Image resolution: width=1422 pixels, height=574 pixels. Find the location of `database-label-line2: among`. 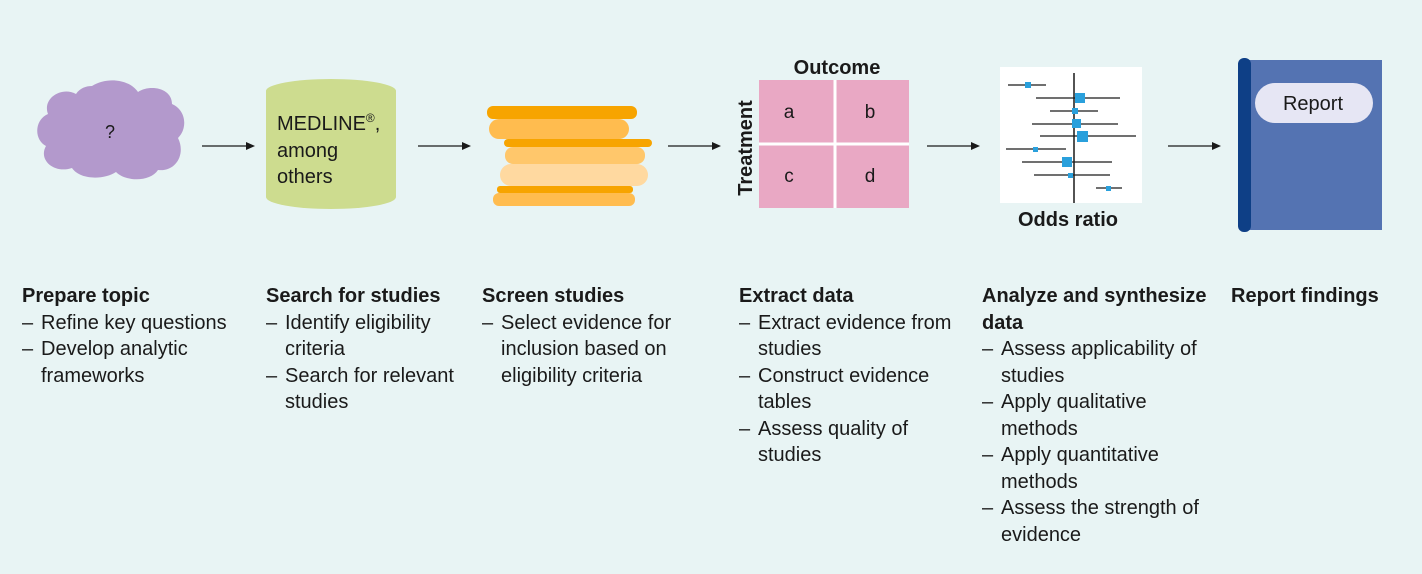

database-label-line2: among is located at coordinates (307, 151).